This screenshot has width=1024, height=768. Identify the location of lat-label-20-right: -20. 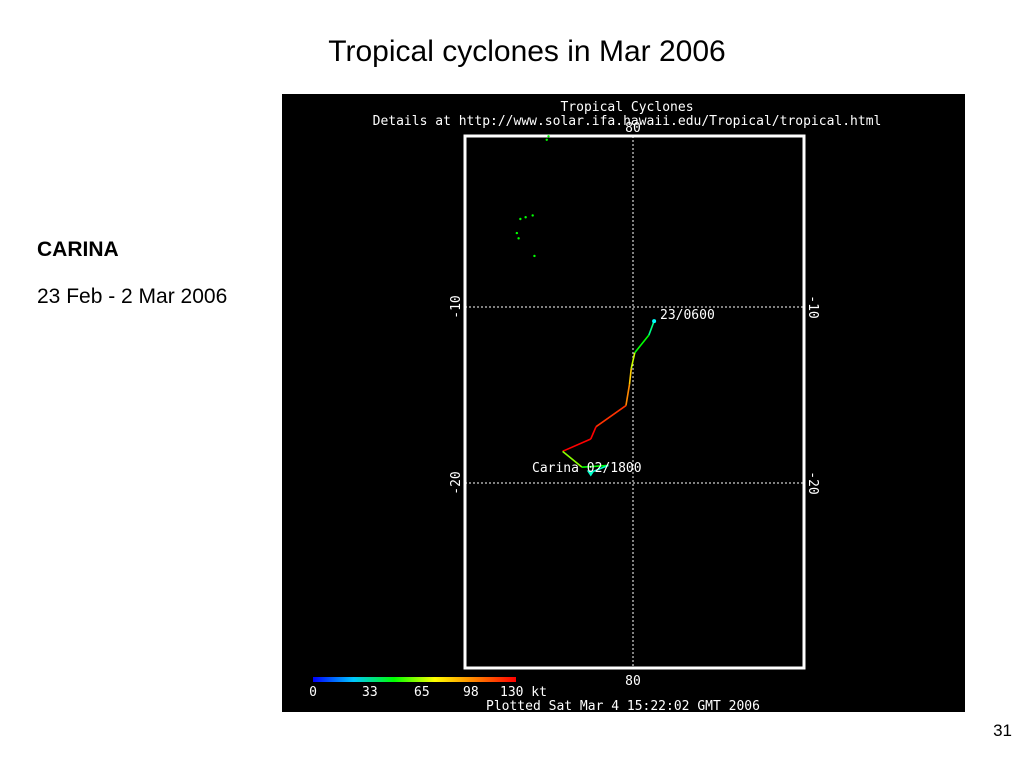
(812, 482).